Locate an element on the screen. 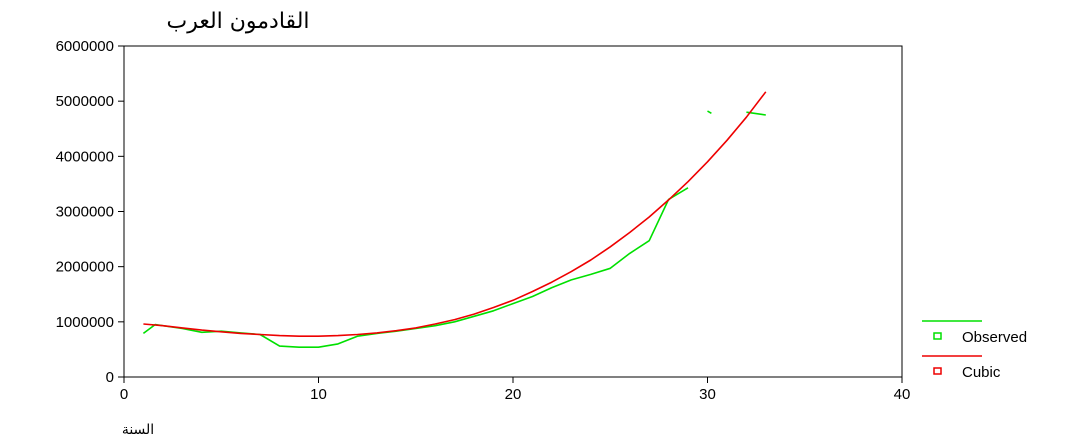 Image resolution: width=1078 pixels, height=441 pixels. legend: Observed Cubic is located at coordinates (974, 350).